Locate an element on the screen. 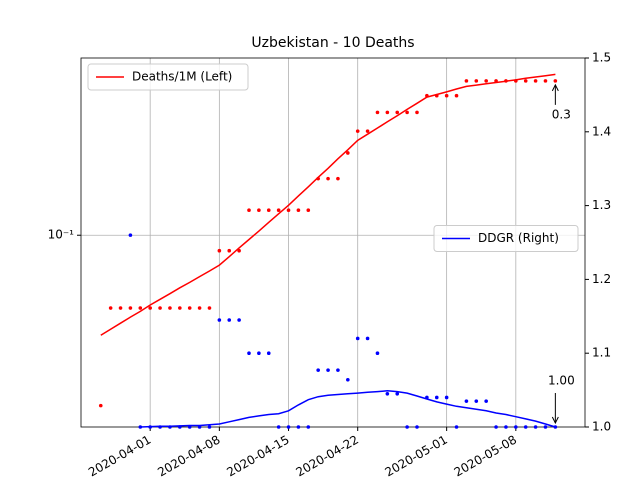  annotation: 1.00 is located at coordinates (561, 381).